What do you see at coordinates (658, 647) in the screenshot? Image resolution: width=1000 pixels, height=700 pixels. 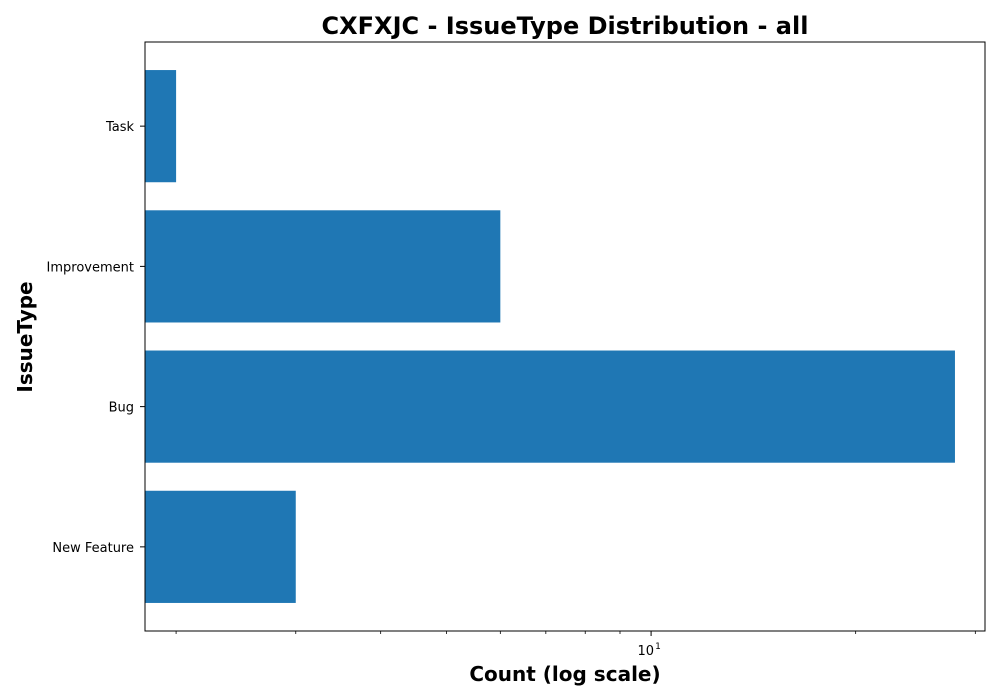 I see `x-tick-label-exponent: 1` at bounding box center [658, 647].